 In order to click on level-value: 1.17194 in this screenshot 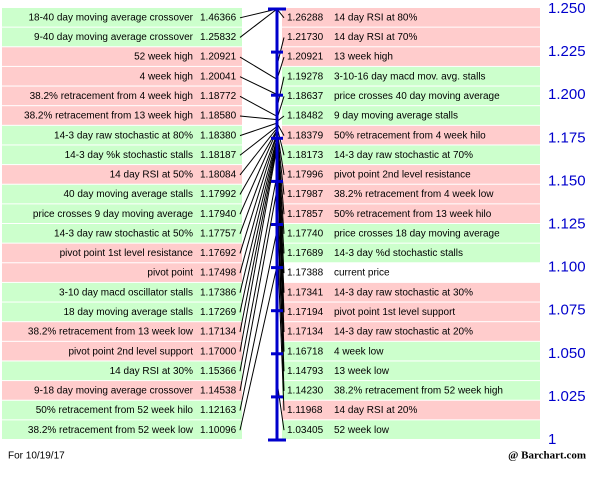, I will do `click(305, 312)`.